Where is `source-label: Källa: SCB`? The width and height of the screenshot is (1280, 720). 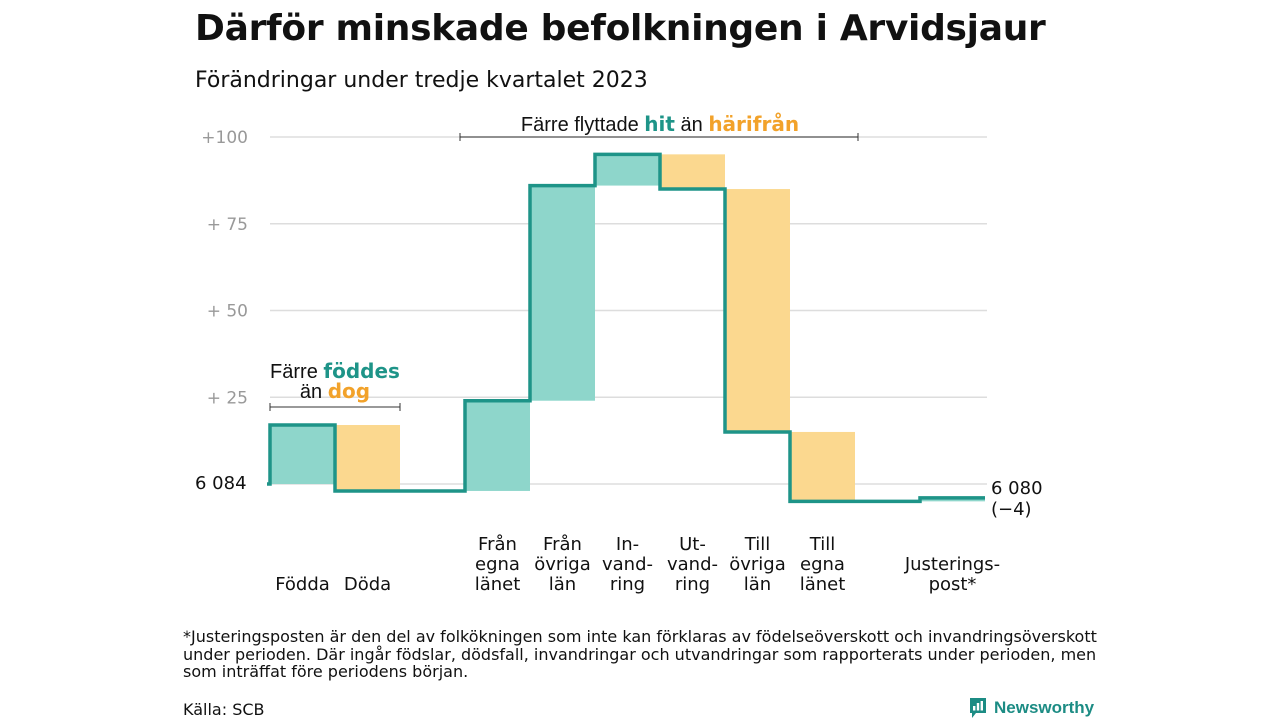
source-label: Källa: SCB is located at coordinates (224, 709).